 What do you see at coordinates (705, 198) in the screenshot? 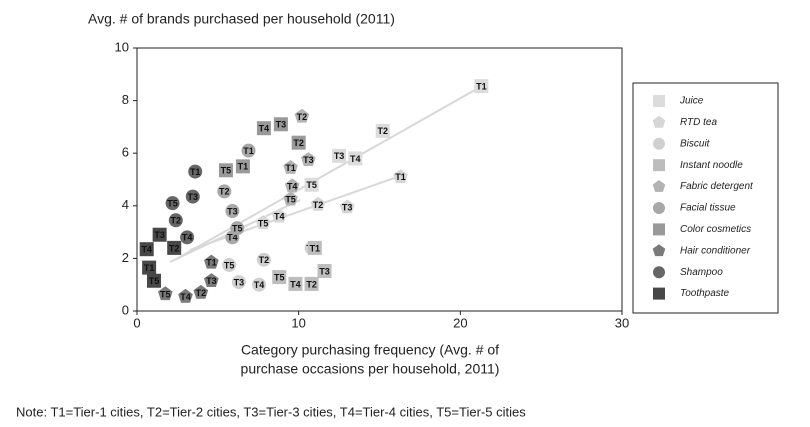
I see `legend-box` at bounding box center [705, 198].